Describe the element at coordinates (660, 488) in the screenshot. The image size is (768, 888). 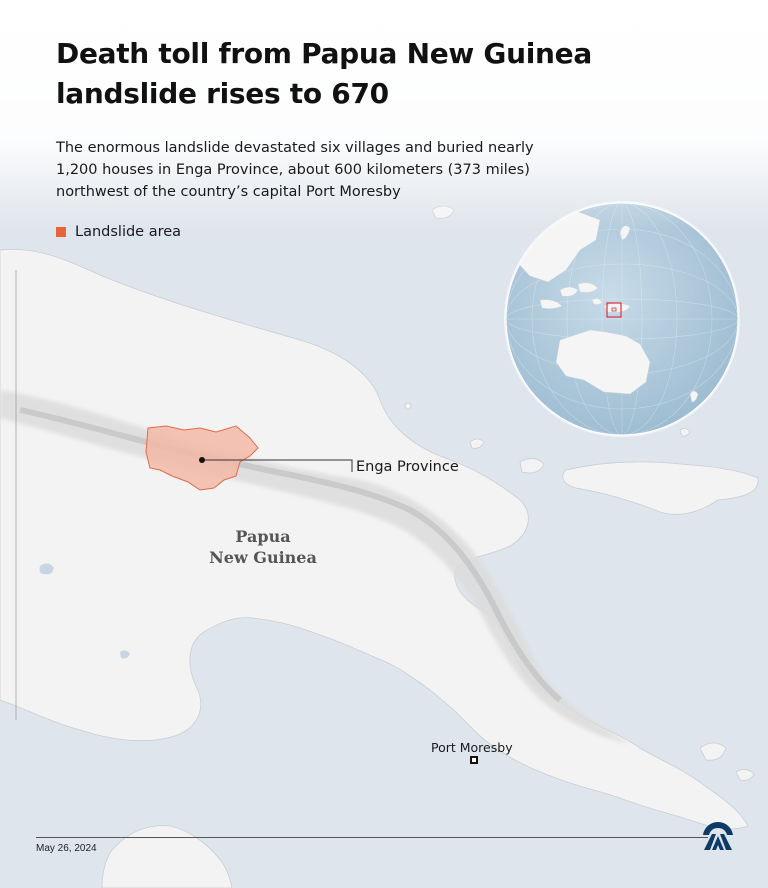
I see `new-britain-island` at that location.